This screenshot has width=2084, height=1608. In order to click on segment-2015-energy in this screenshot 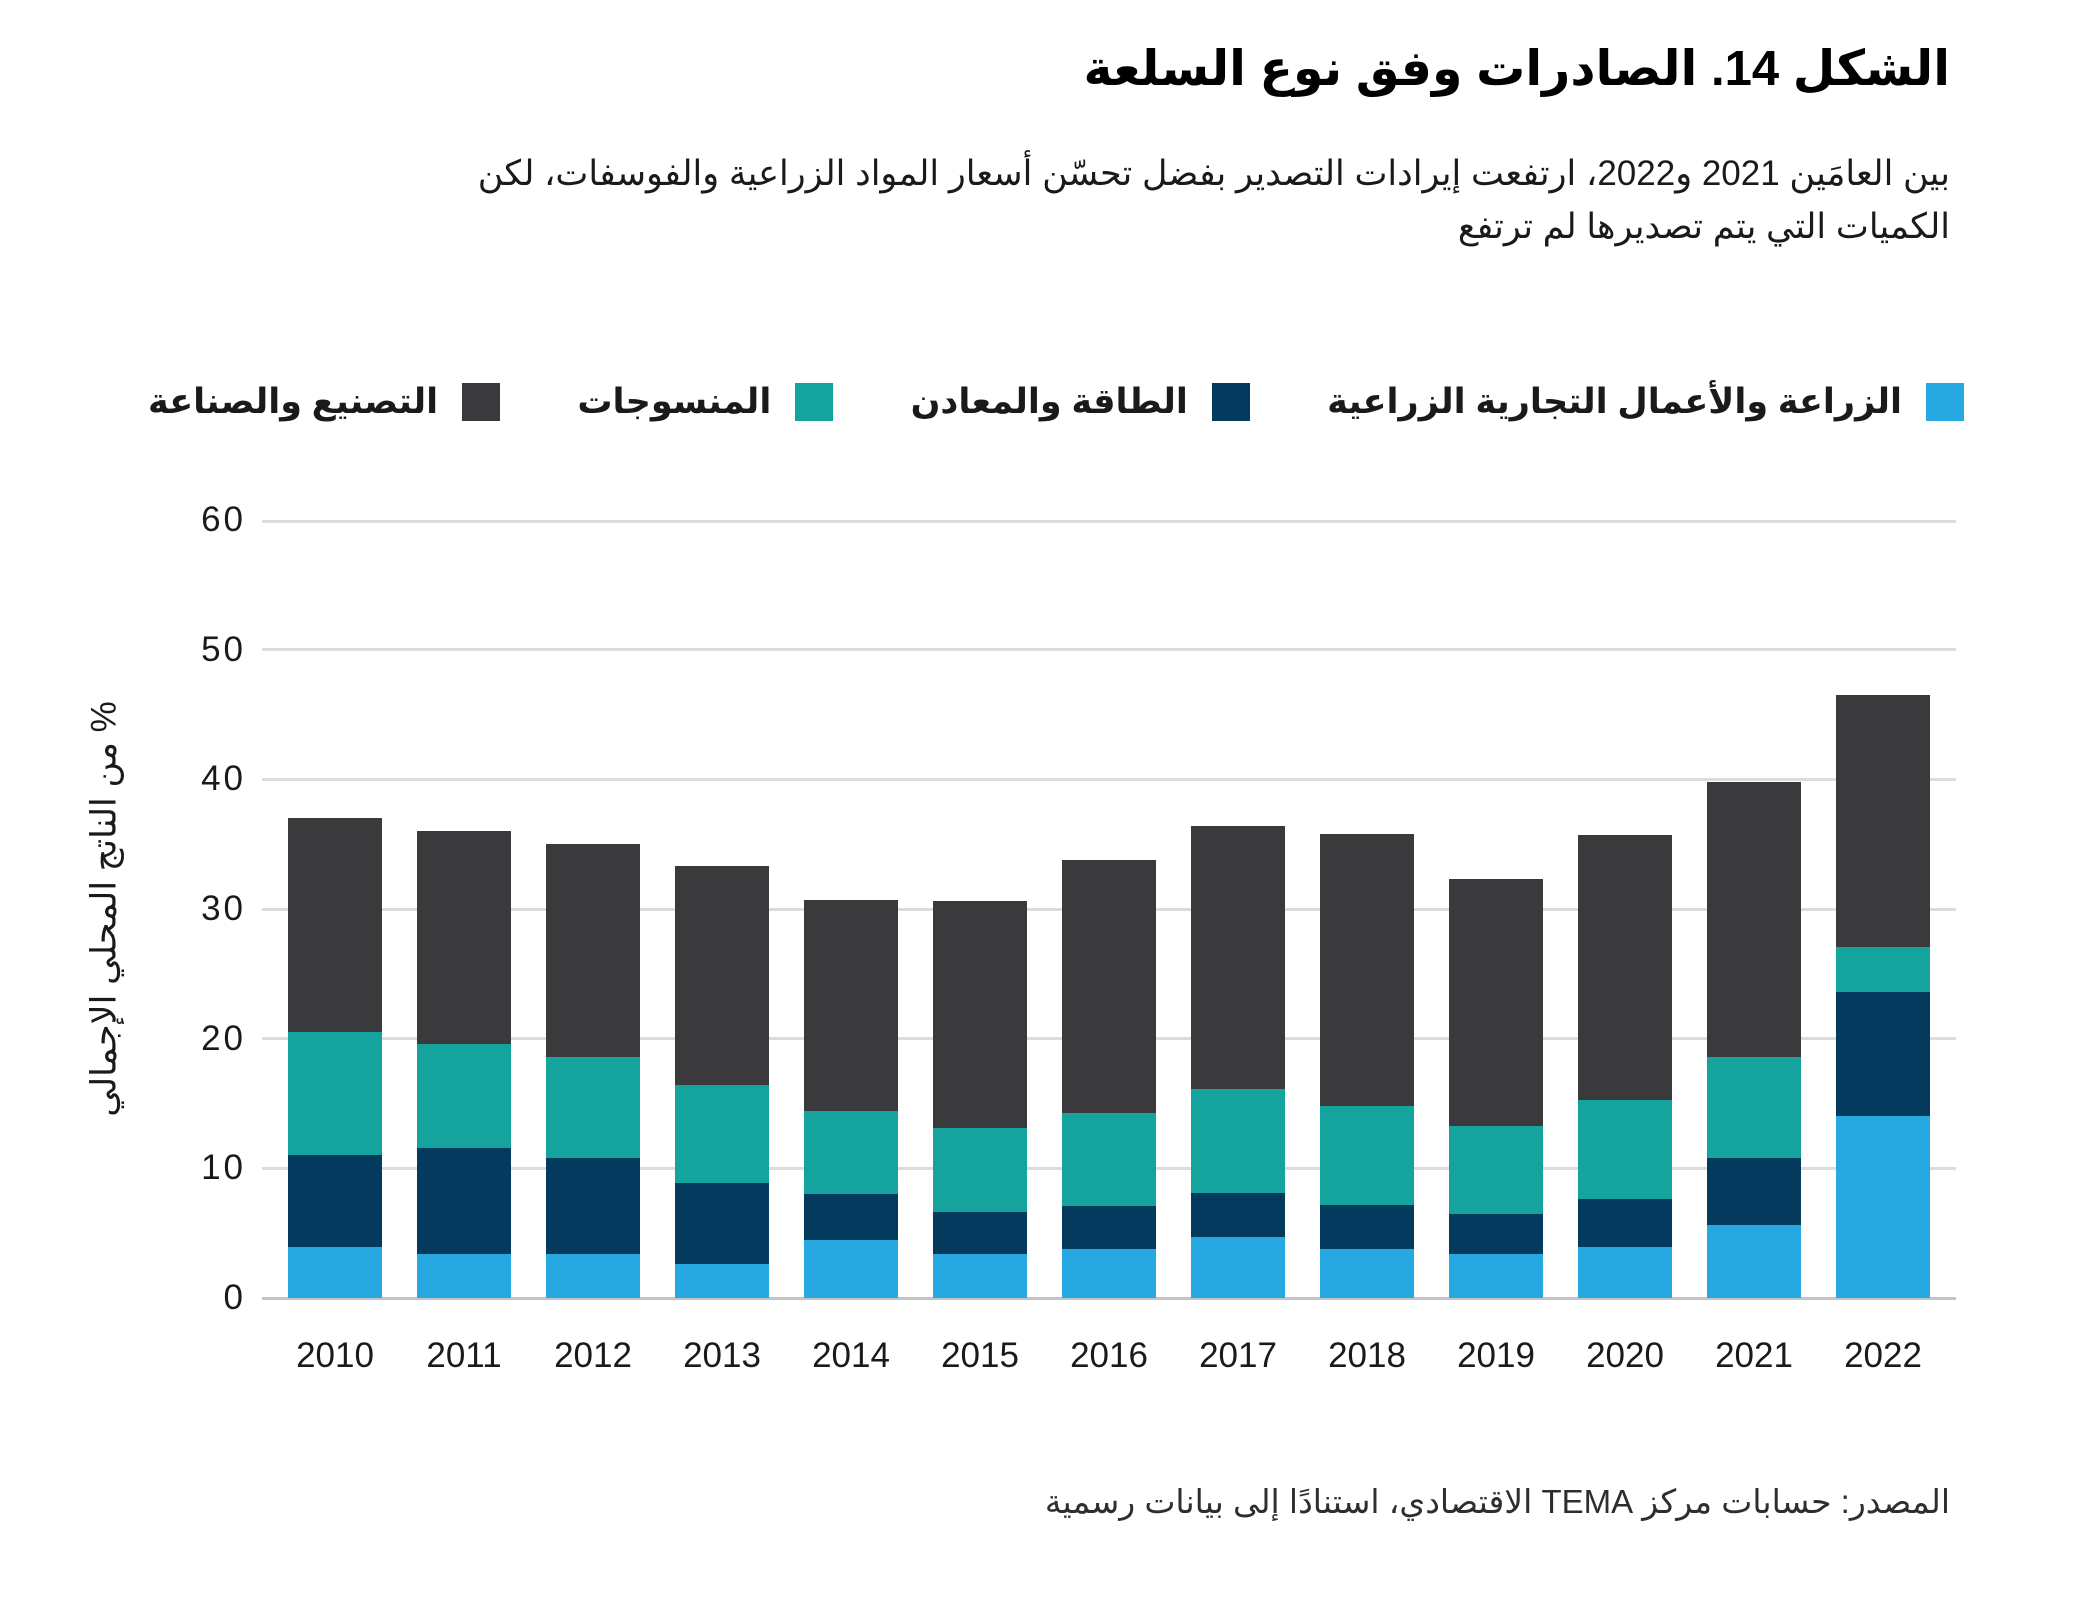, I will do `click(980, 1233)`.